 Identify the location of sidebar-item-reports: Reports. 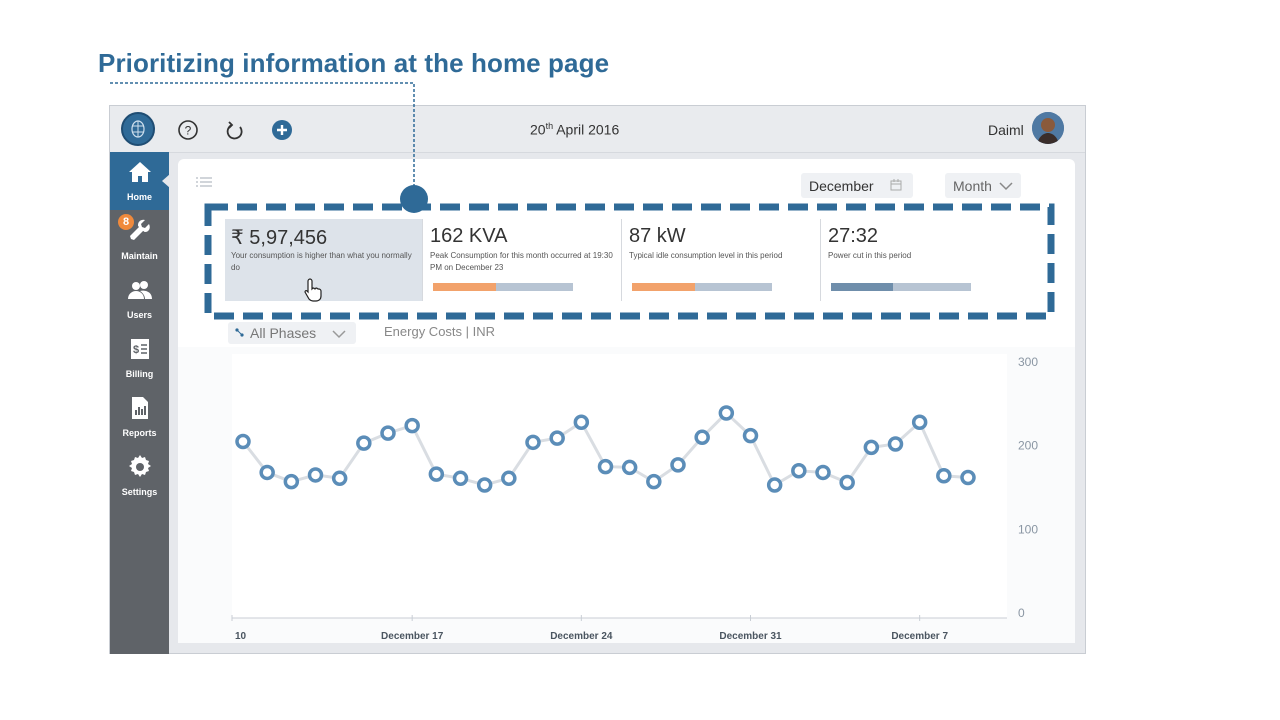
(139, 417).